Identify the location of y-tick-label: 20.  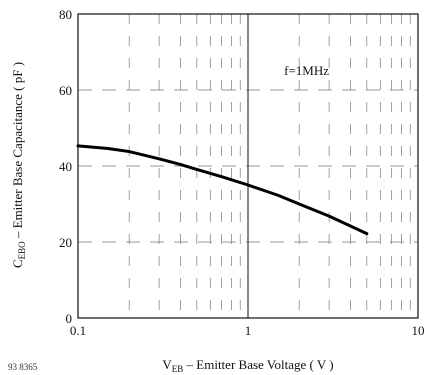
(65, 242).